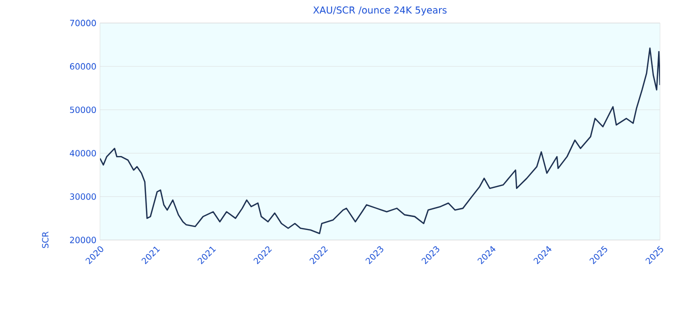  I want to click on y-tick-label: 50000, so click(83, 110).